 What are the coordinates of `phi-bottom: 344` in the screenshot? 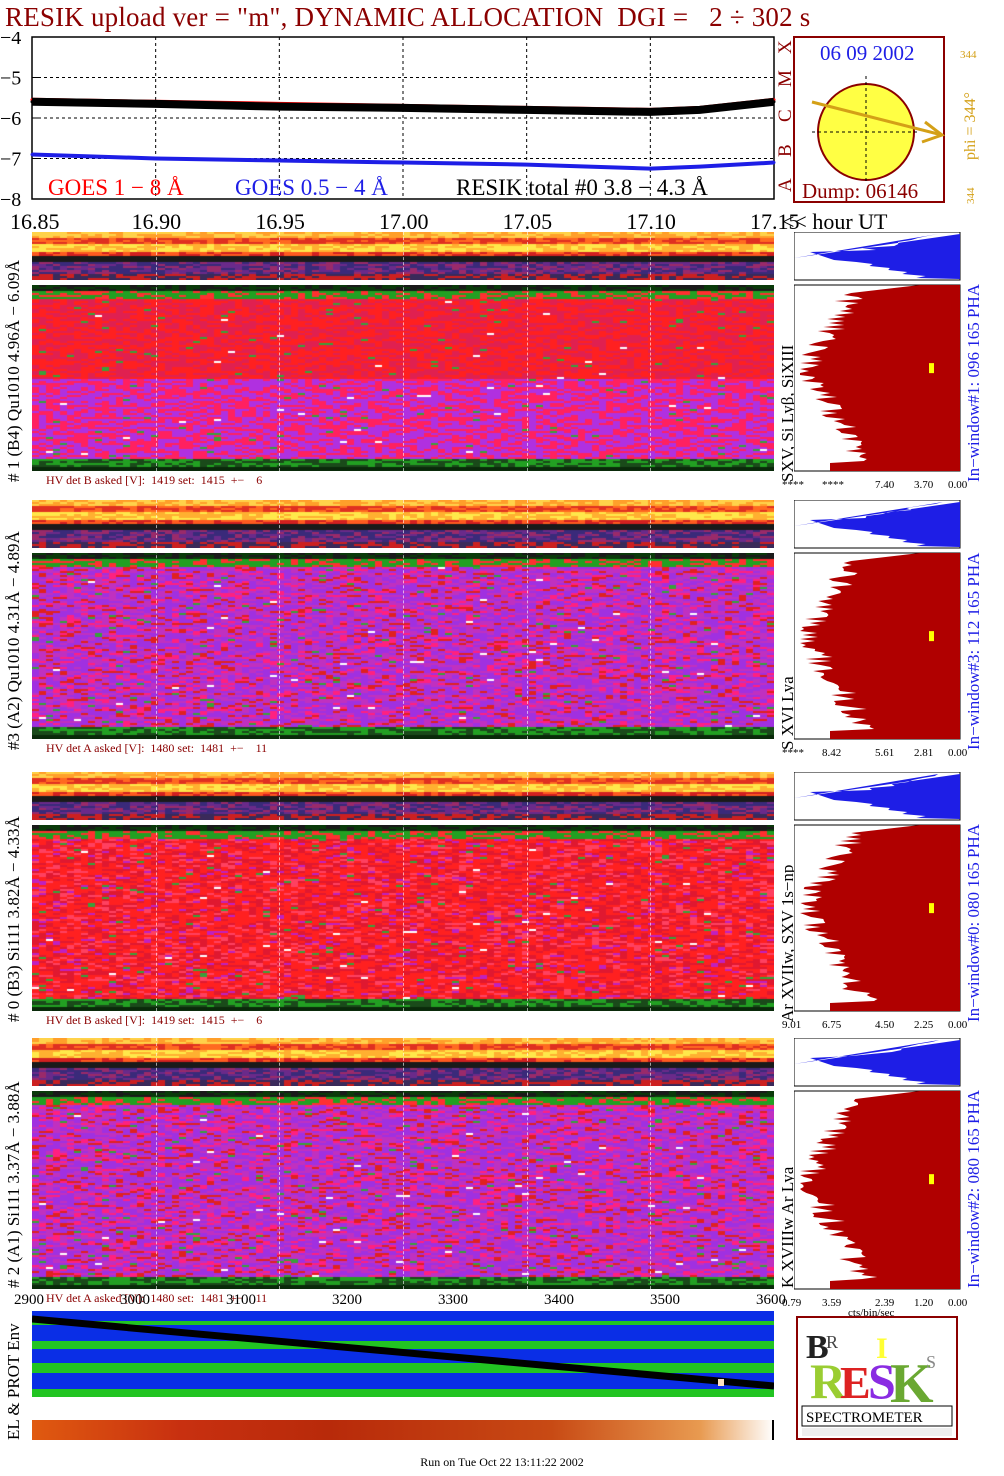 It's located at (971, 195).